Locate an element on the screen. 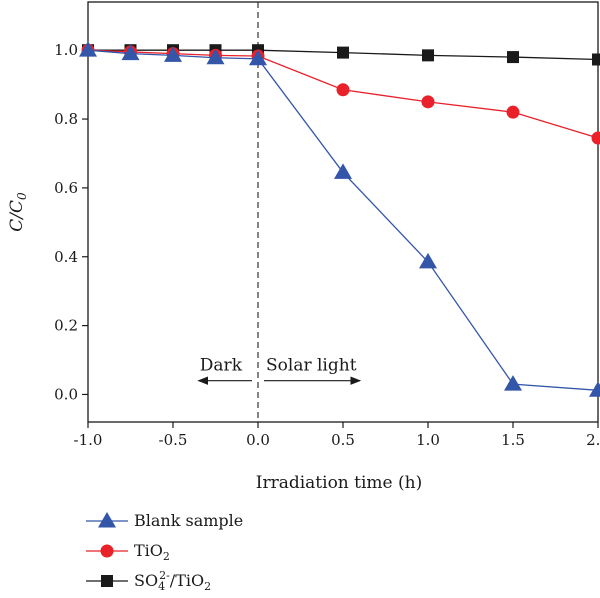  legend-label: Blank sample is located at coordinates (188, 520).